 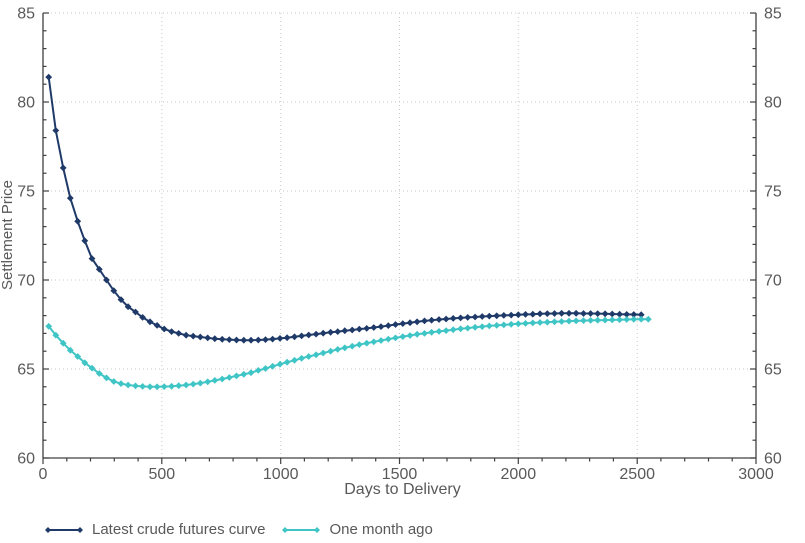 I want to click on svg-text: 3000, so click(x=756, y=474).